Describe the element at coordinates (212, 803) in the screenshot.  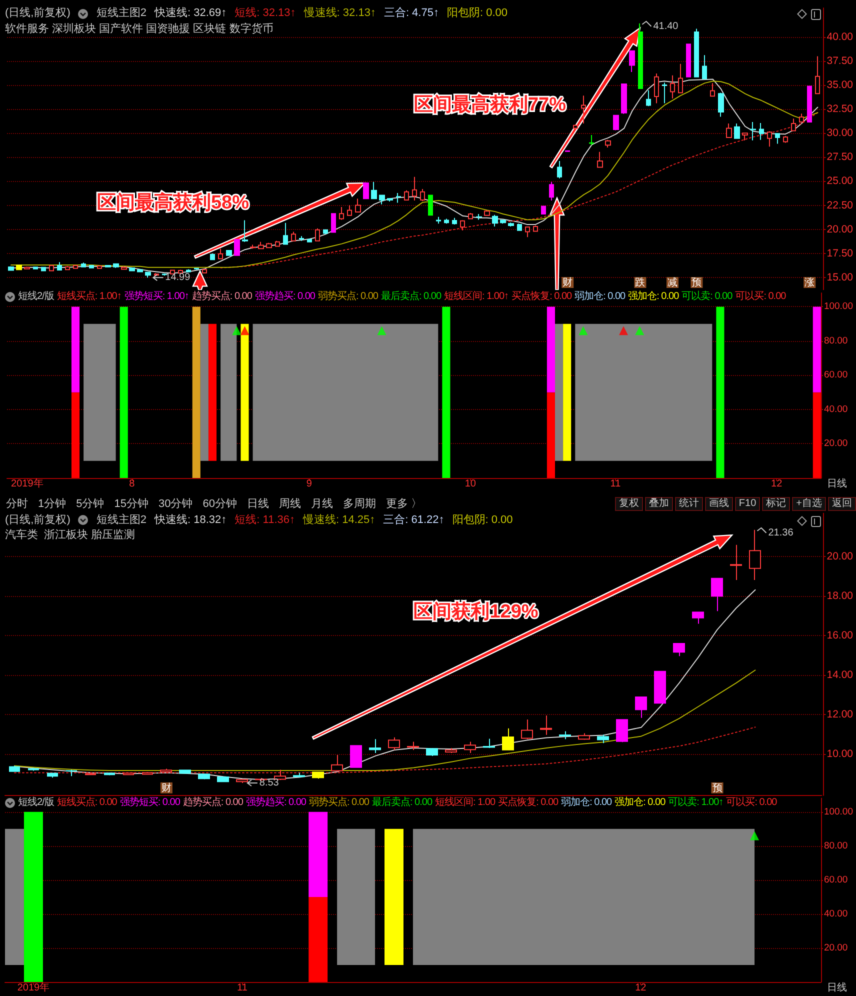
I see `annotation: 趋势买点: 0.00` at that location.